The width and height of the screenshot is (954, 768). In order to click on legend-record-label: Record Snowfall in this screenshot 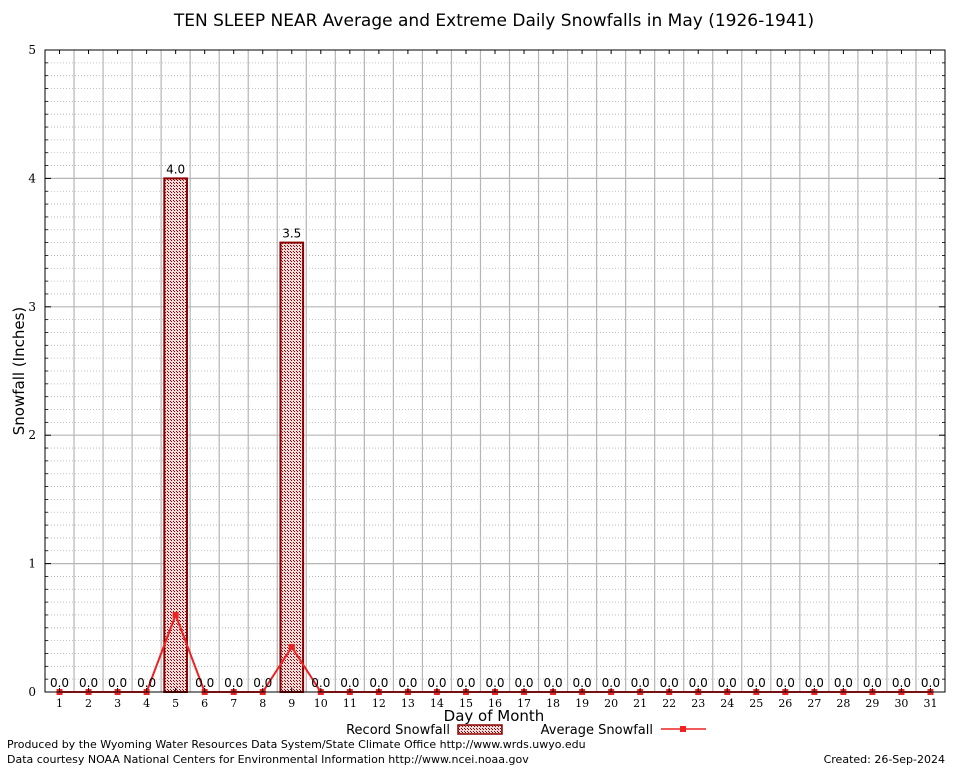, I will do `click(398, 730)`.